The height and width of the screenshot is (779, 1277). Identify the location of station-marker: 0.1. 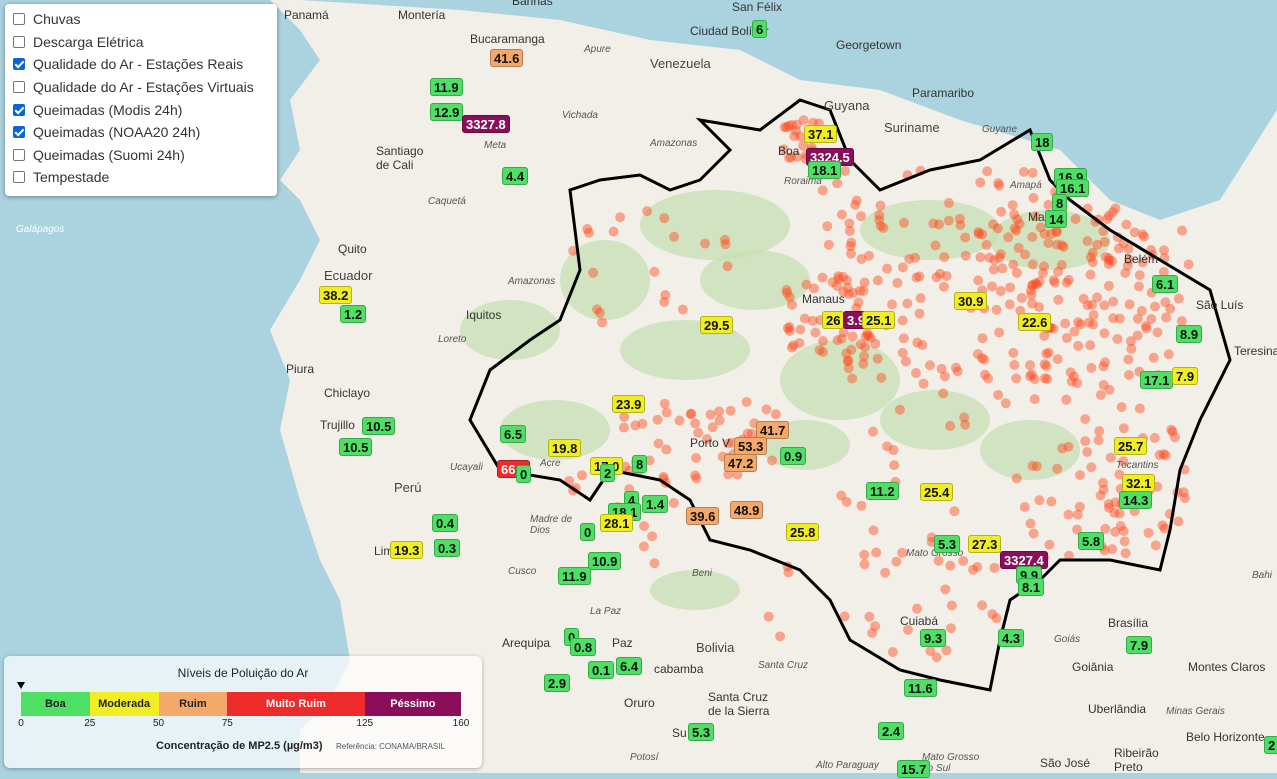
(601, 670).